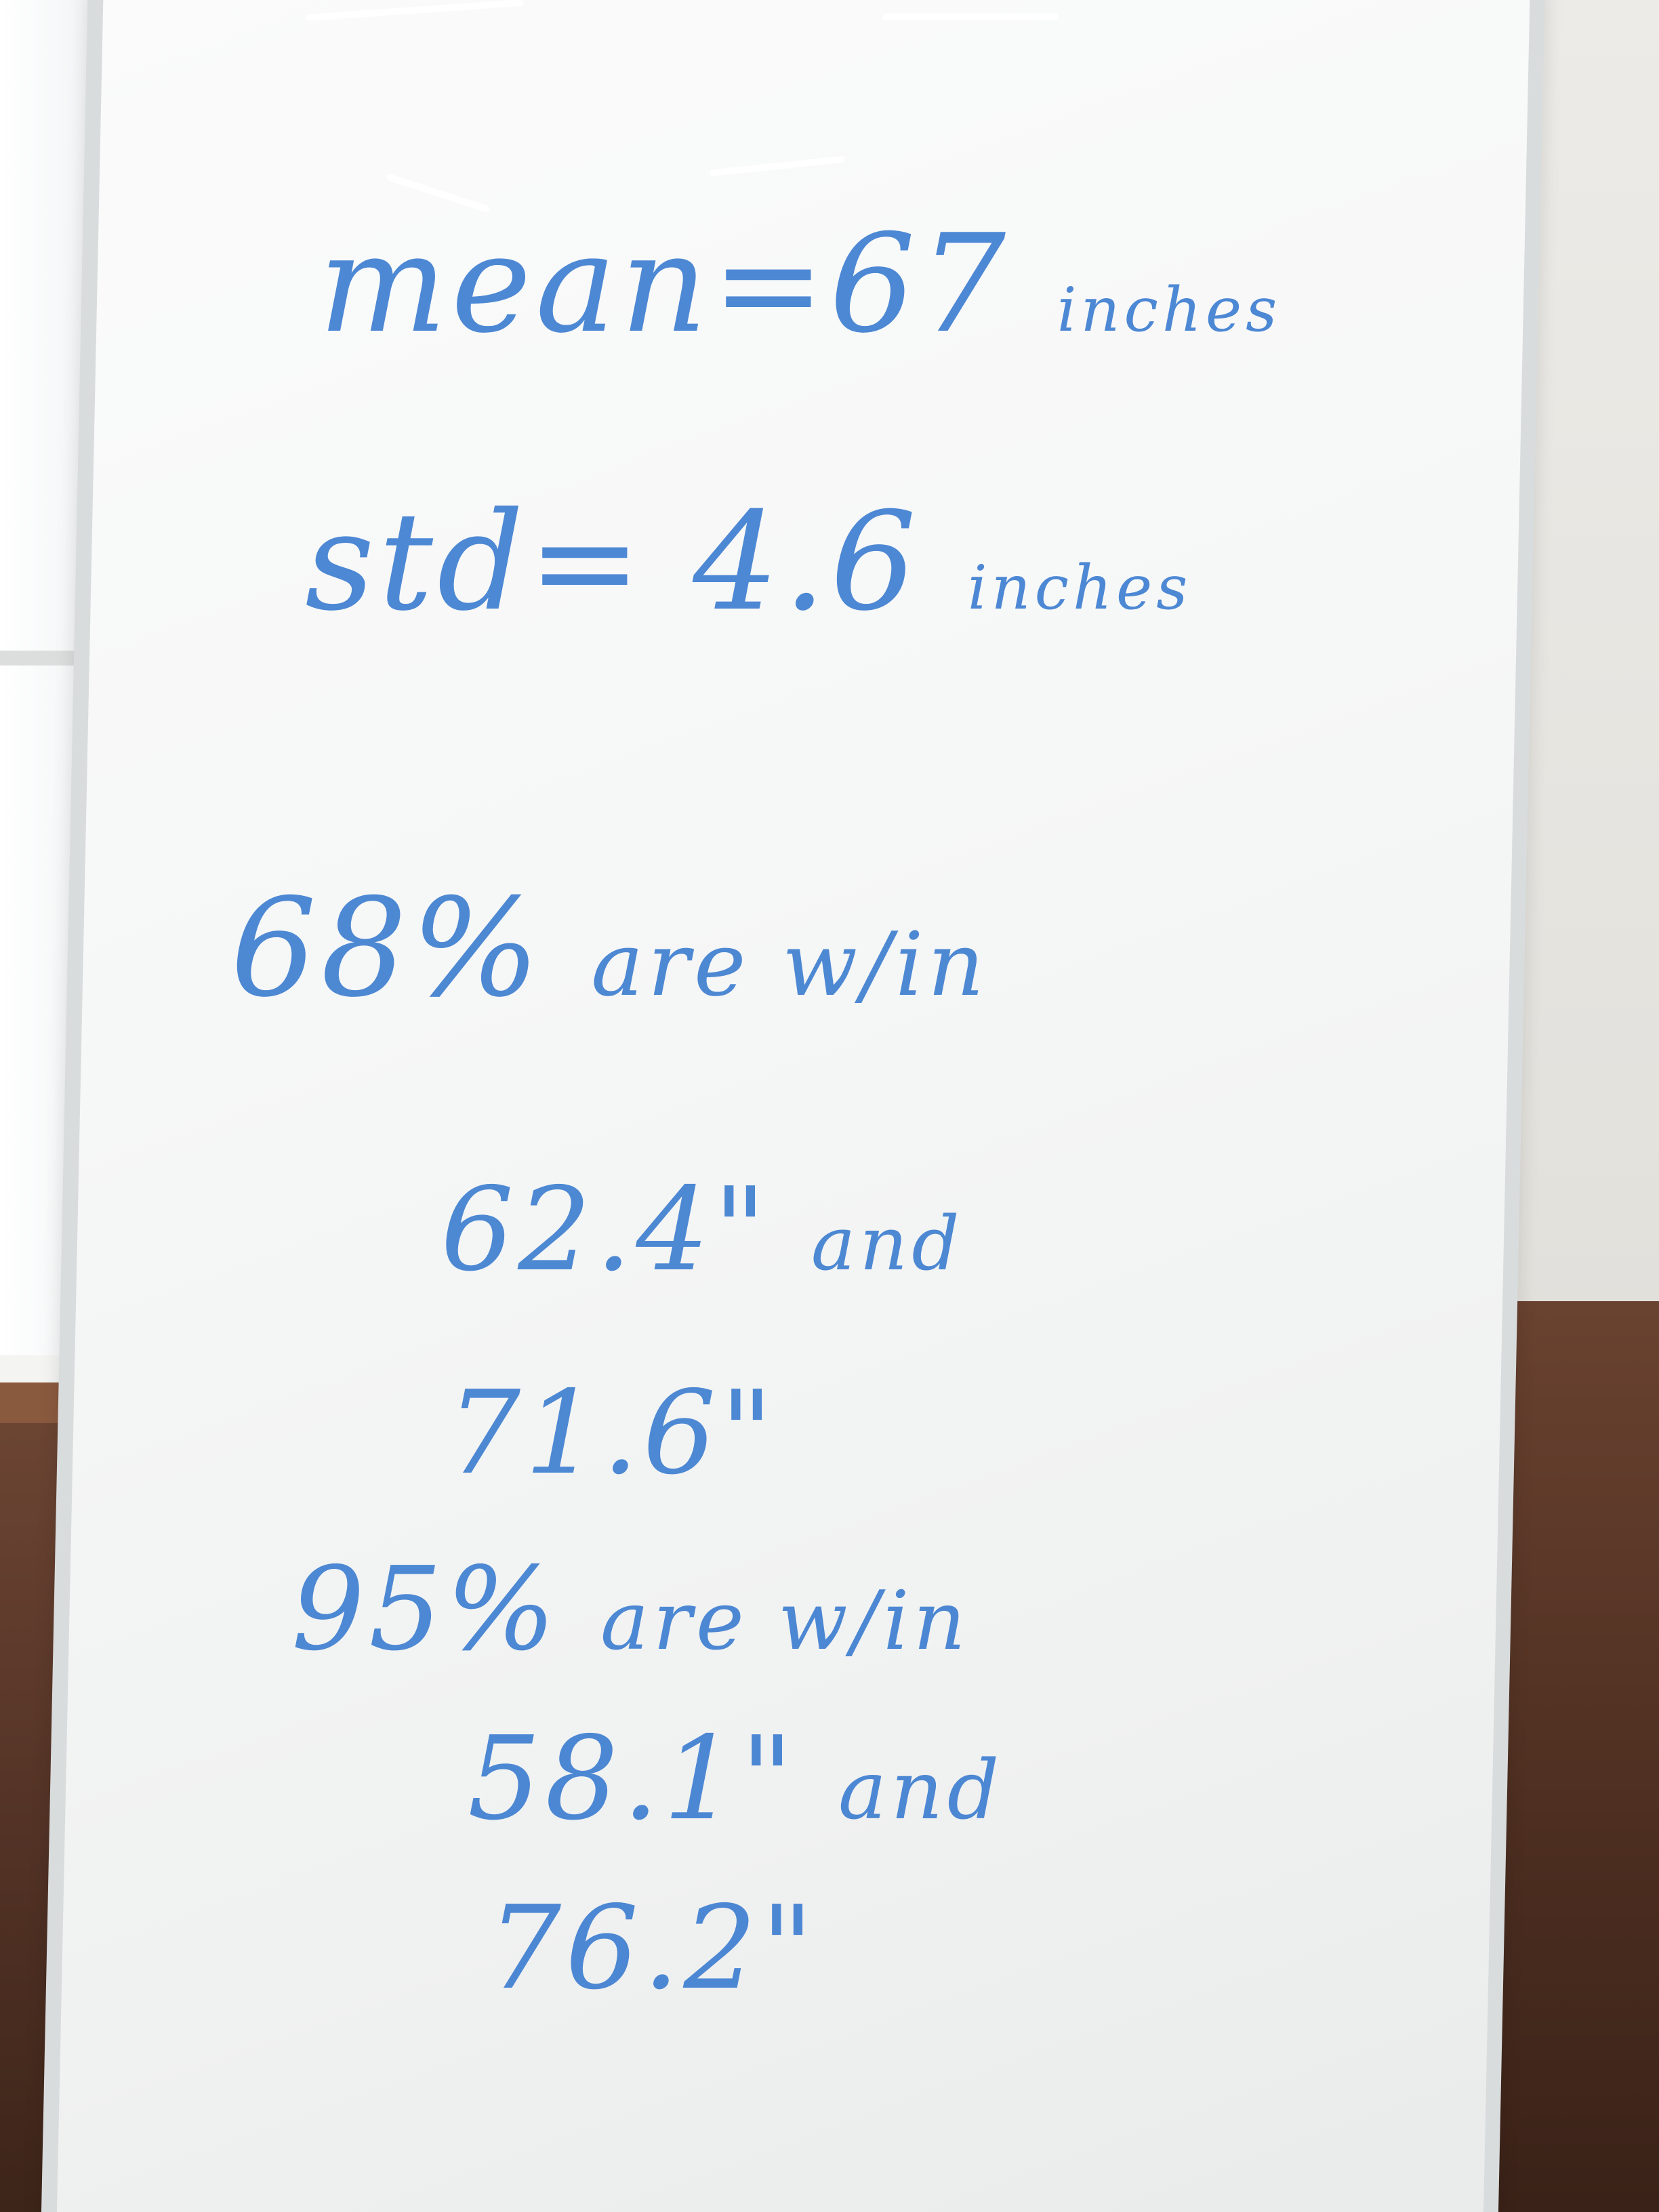 The width and height of the screenshot is (1659, 2212). I want to click on sixty-eight-percent-line: 68% are w/in, so click(609, 949).